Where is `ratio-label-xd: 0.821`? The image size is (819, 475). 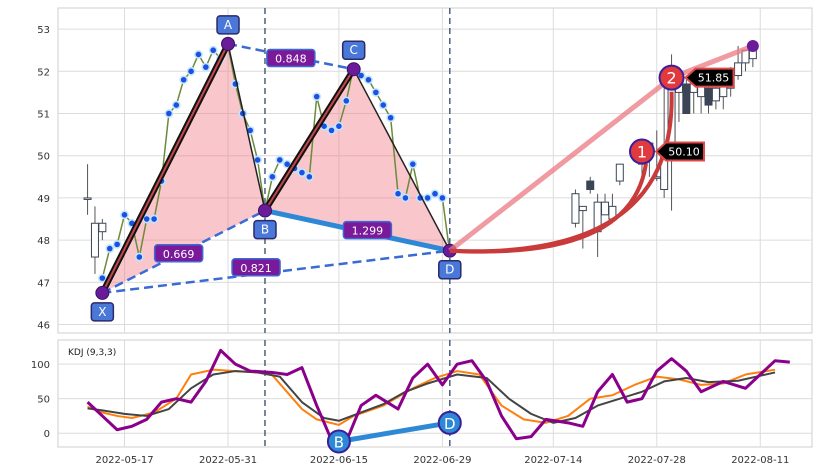 ratio-label-xd: 0.821 is located at coordinates (256, 268).